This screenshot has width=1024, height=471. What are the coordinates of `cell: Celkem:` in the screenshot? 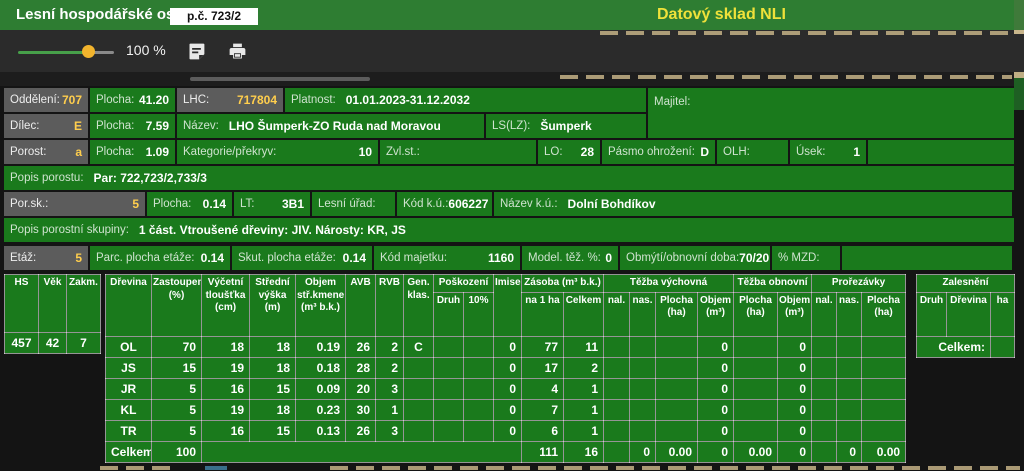 It's located at (953, 346).